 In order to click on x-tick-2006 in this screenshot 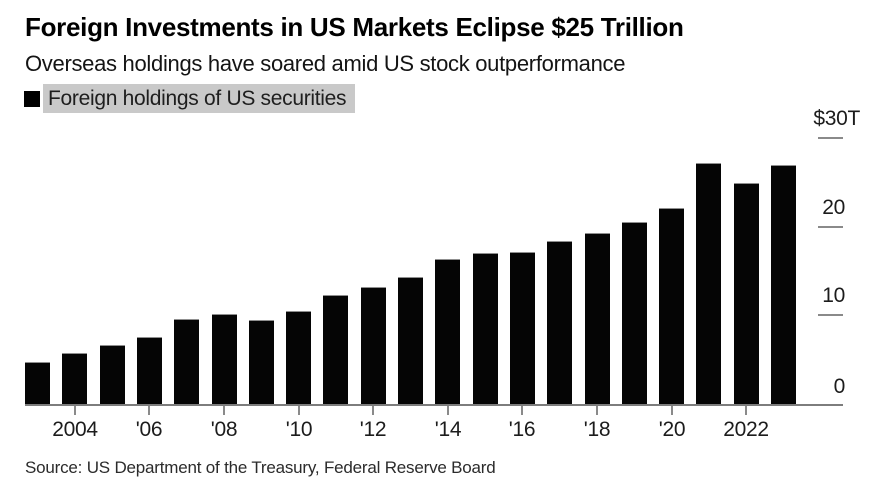, I will do `click(149, 410)`.